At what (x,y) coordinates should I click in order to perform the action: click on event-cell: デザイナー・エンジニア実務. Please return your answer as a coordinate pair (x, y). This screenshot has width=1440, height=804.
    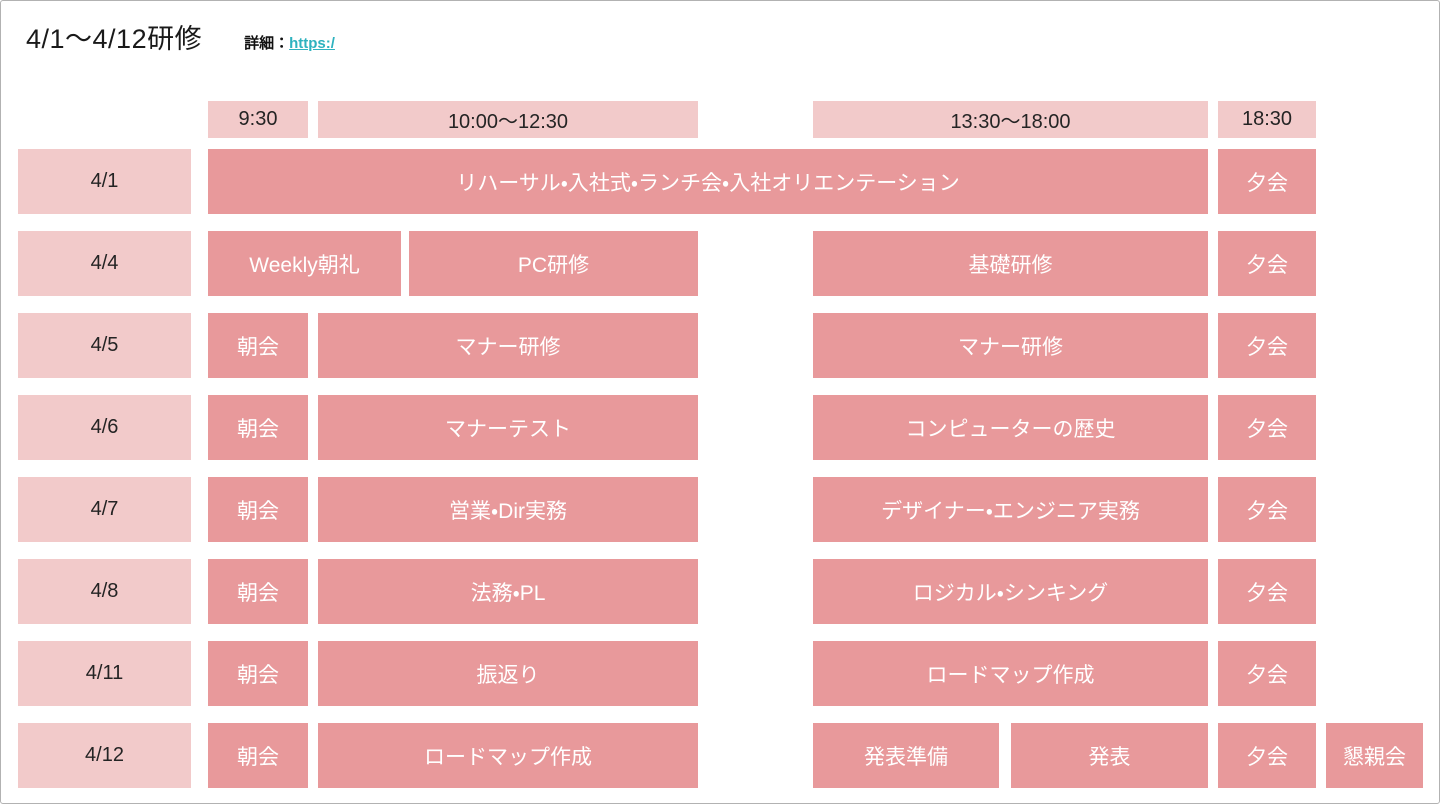
    Looking at the image, I should click on (1010, 509).